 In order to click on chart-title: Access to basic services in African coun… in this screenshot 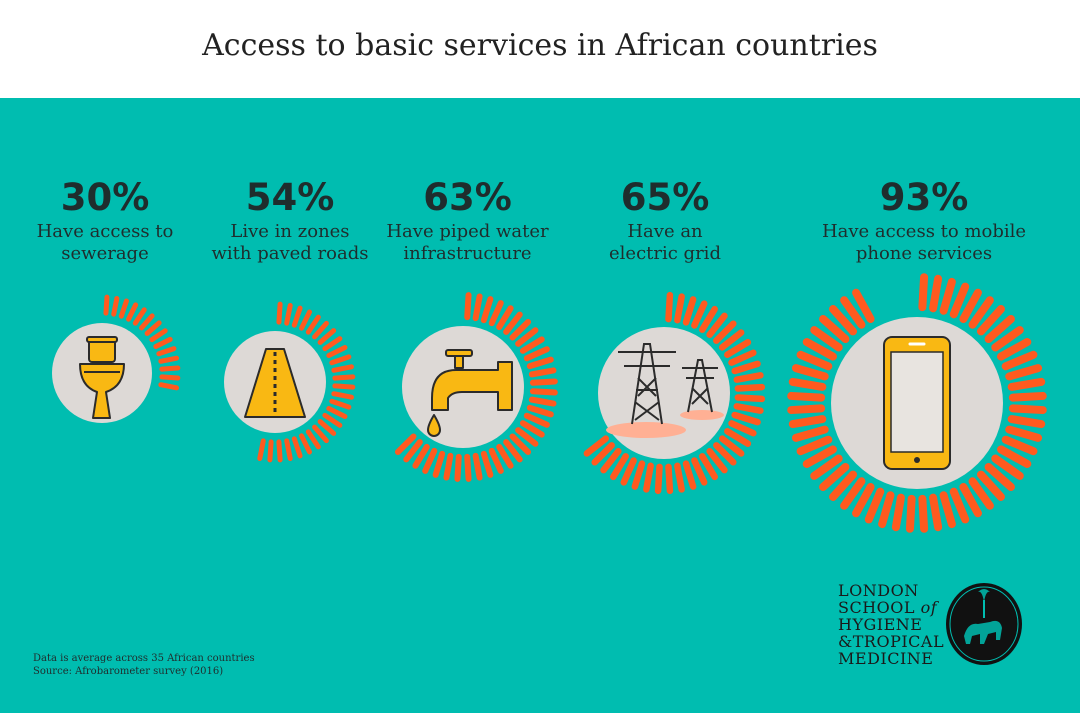, I will do `click(540, 45)`.